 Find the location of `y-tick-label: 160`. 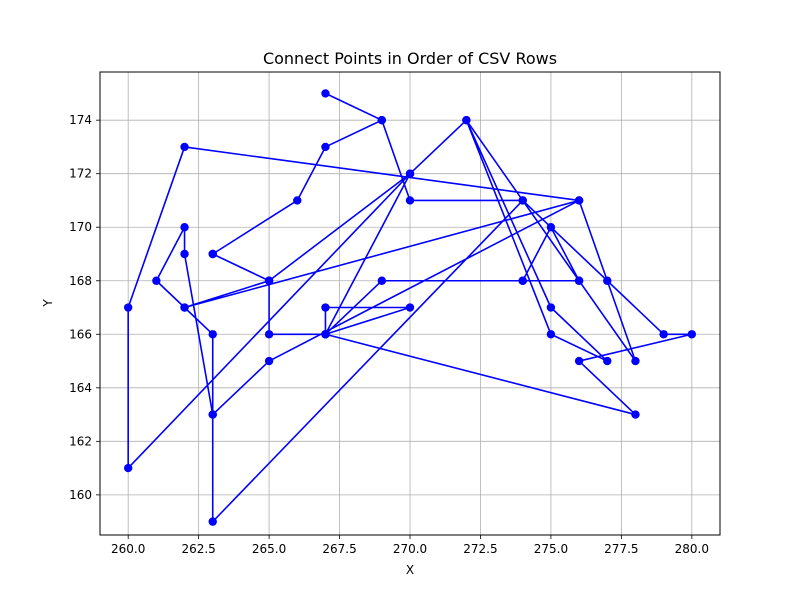

y-tick-label: 160 is located at coordinates (80, 495).